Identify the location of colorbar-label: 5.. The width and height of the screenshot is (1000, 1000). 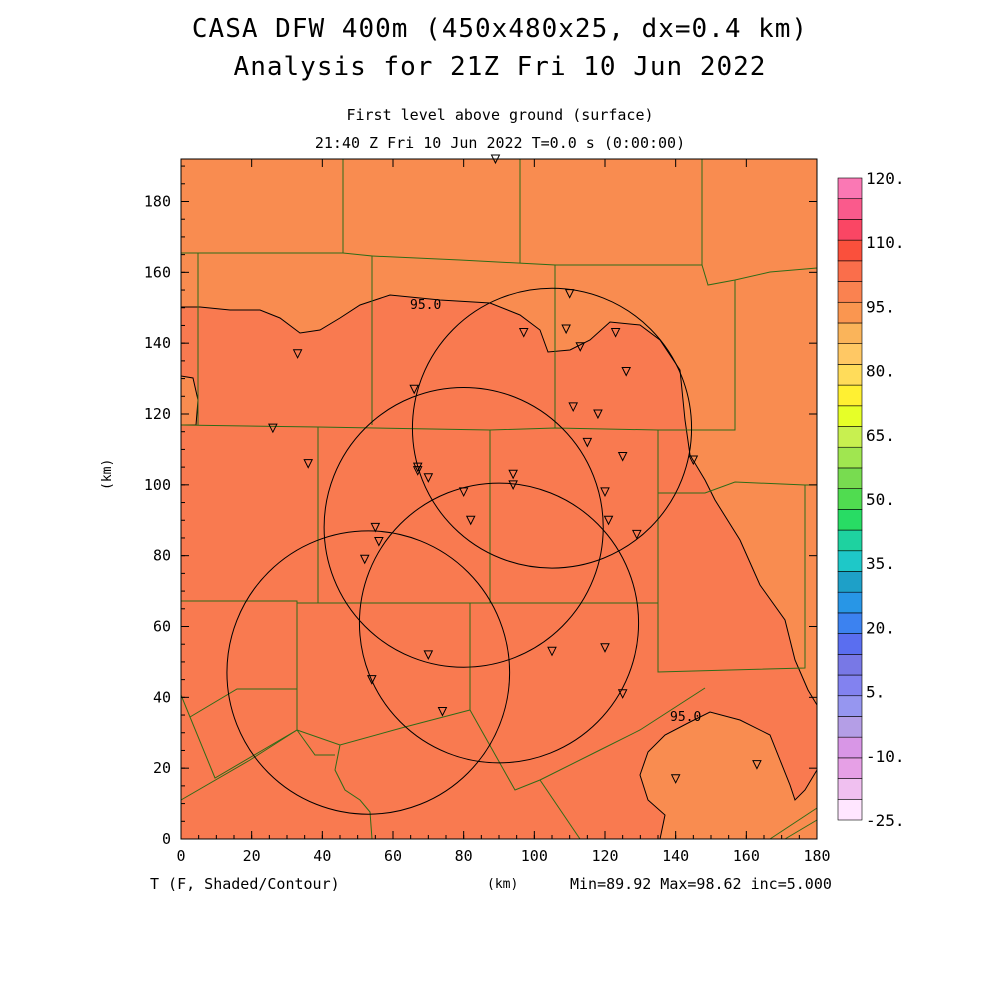
(875, 692).